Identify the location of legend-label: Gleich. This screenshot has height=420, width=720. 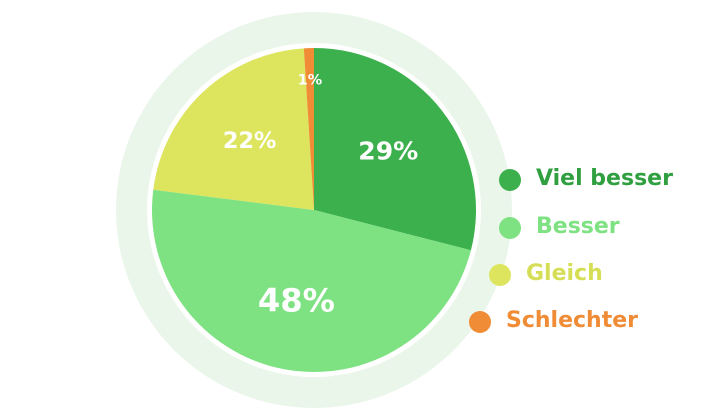
(564, 273).